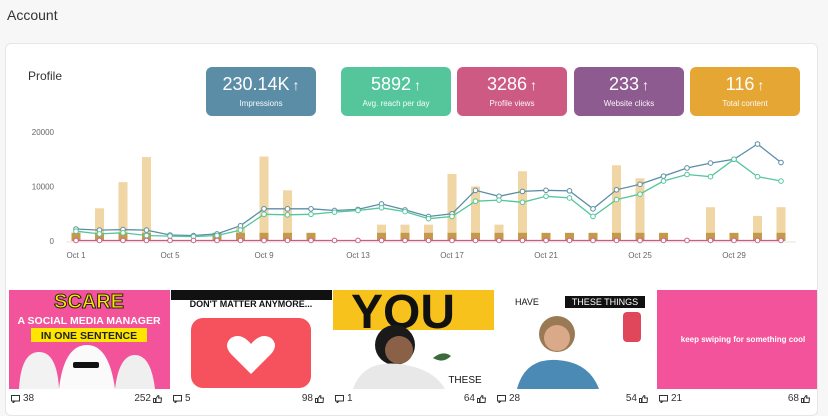  What do you see at coordinates (396, 91) in the screenshot?
I see `stat-avg-reach: 5892 ↑ Avg. reach per day` at bounding box center [396, 91].